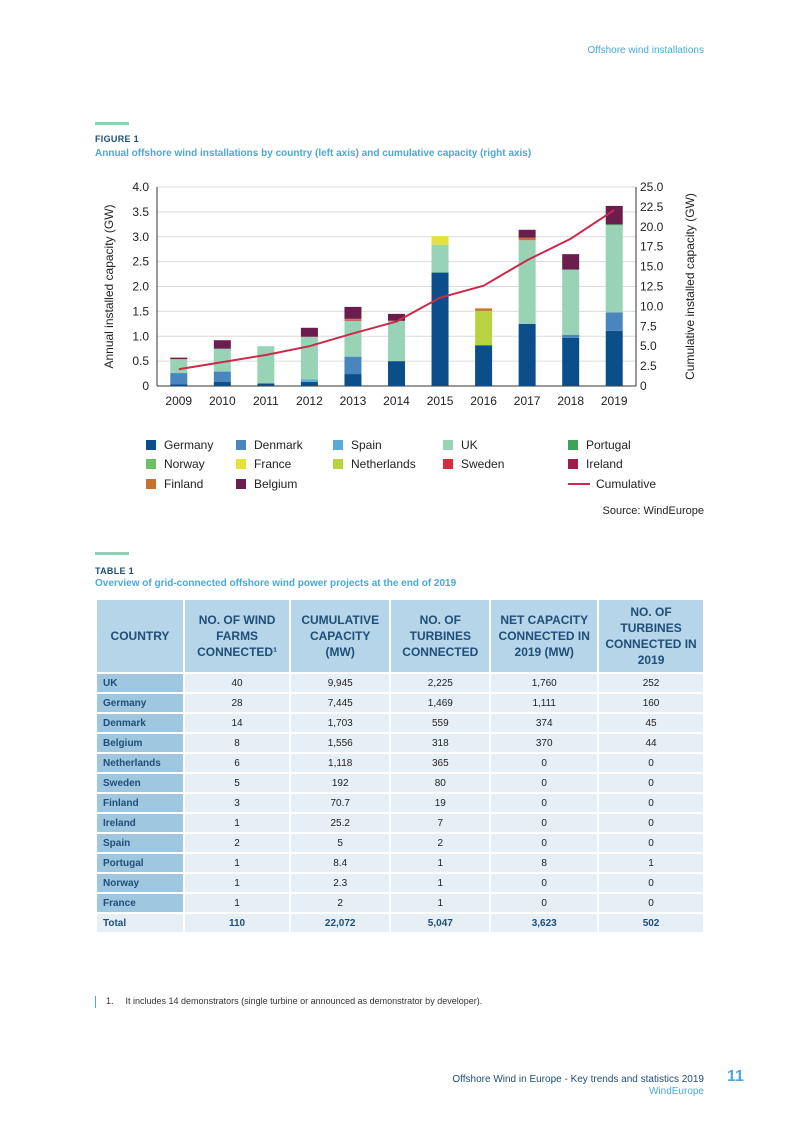  What do you see at coordinates (140, 783) in the screenshot?
I see `table-row-country: Sweden` at bounding box center [140, 783].